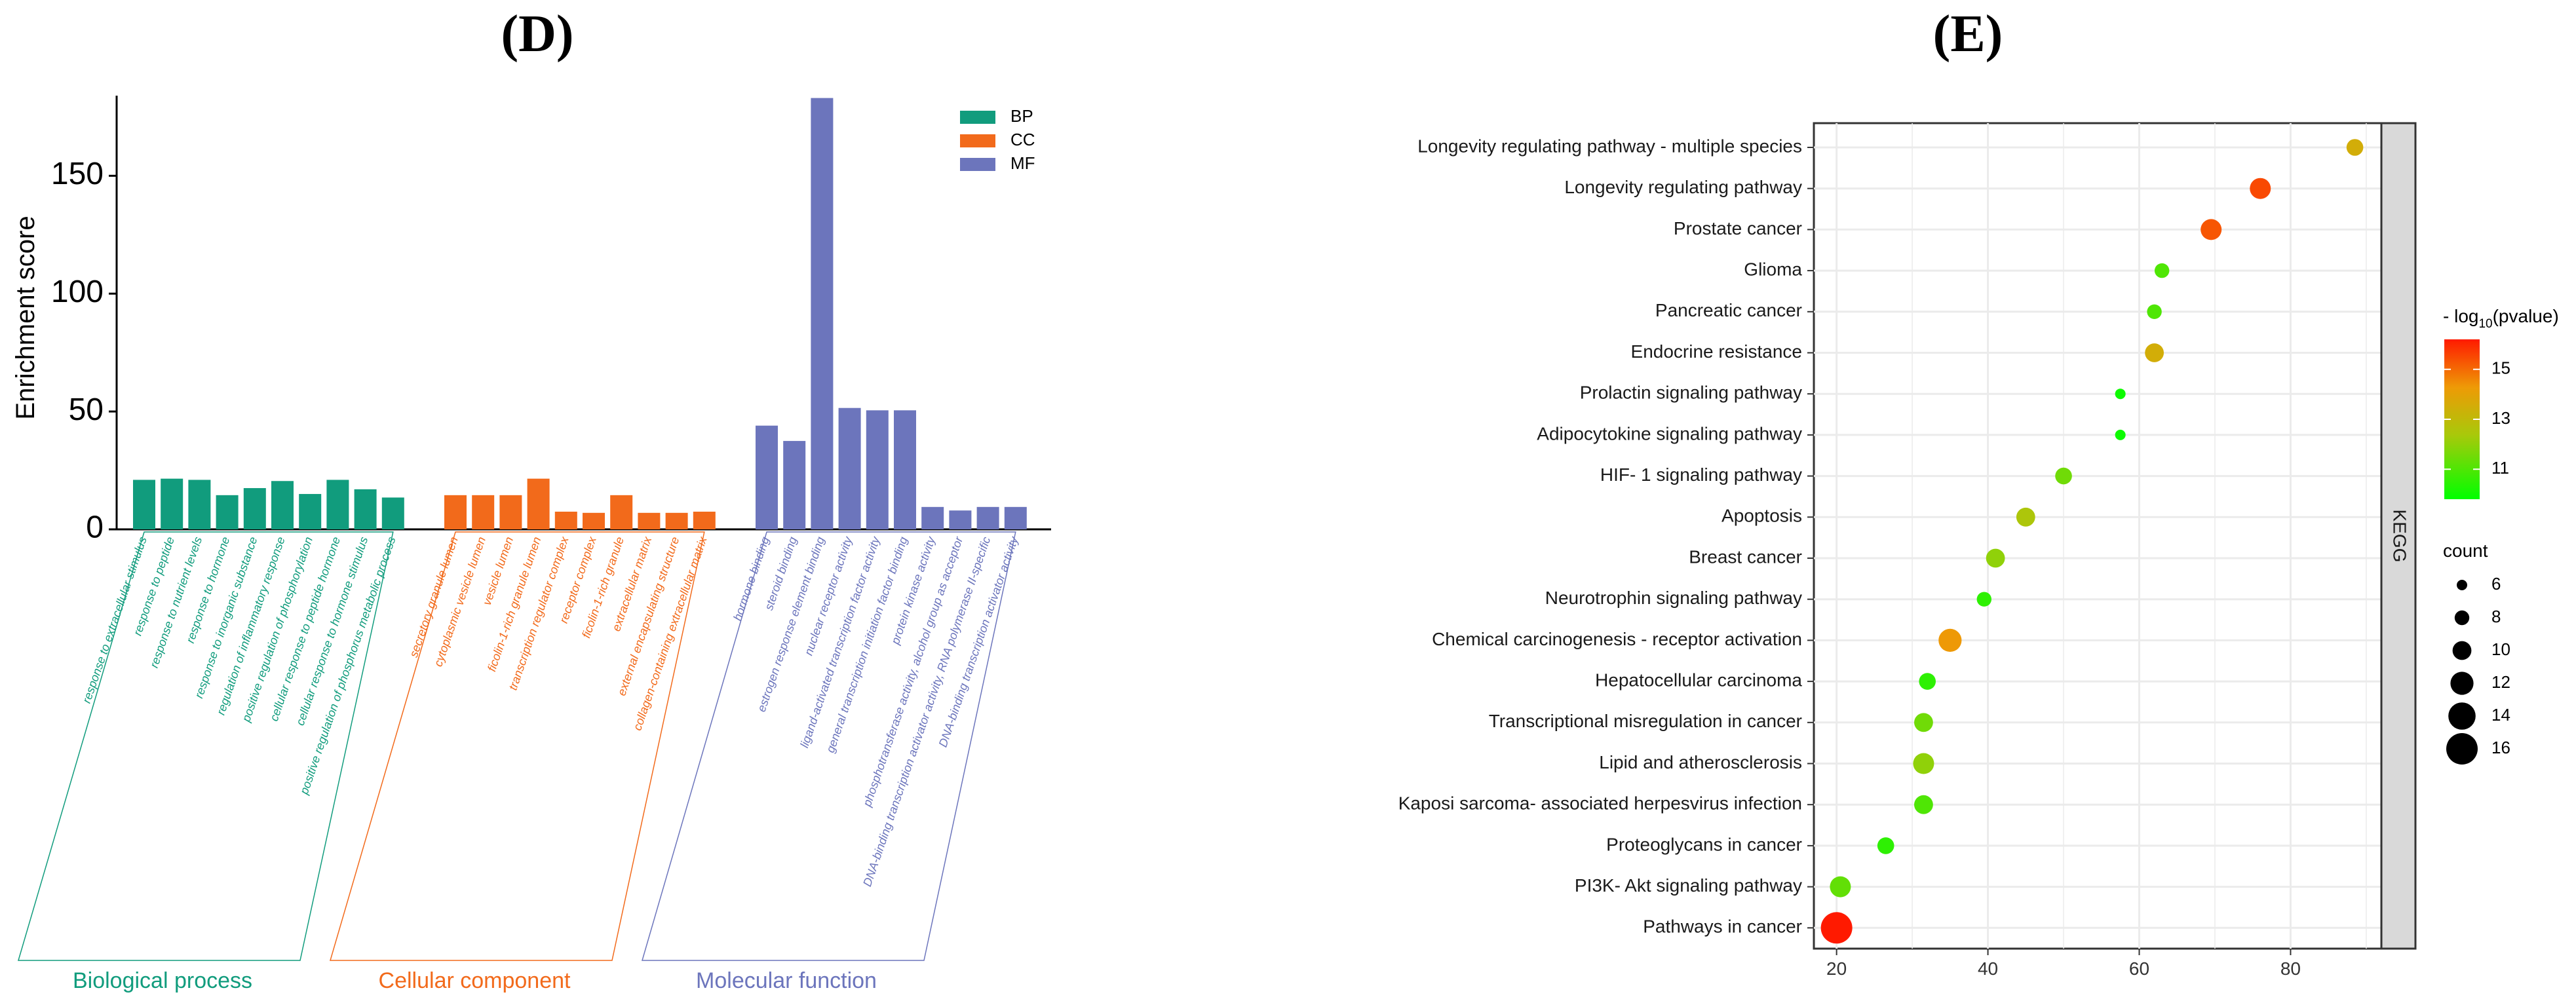 This screenshot has height=1003, width=2576. Describe the element at coordinates (1683, 187) in the screenshot. I see `dot-category-label: Longevity regulating pathway` at that location.